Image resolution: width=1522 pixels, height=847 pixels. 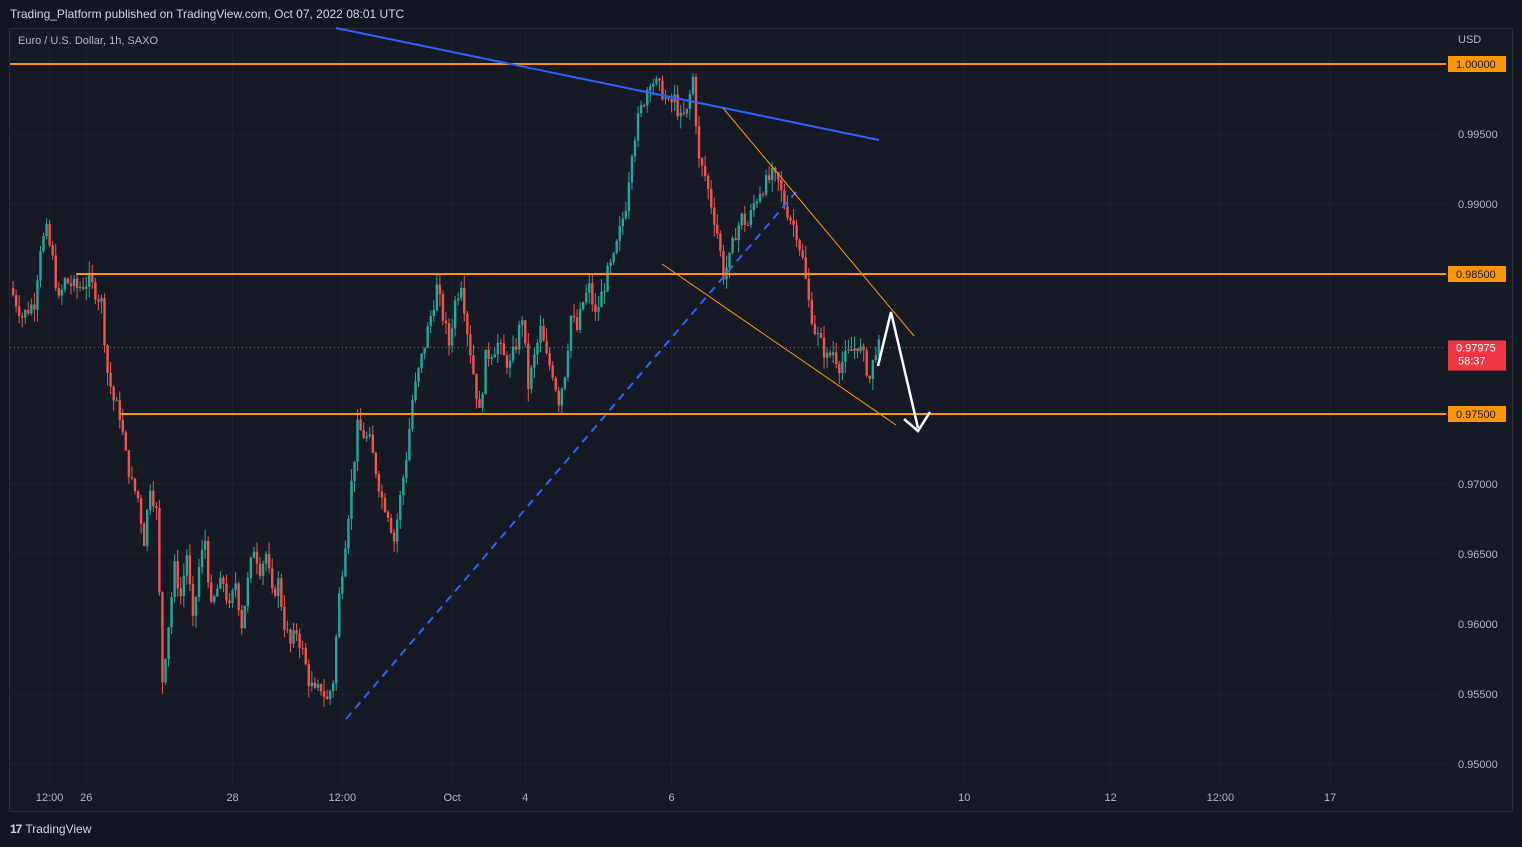 I want to click on wedge-lower-line, so click(x=779, y=344).